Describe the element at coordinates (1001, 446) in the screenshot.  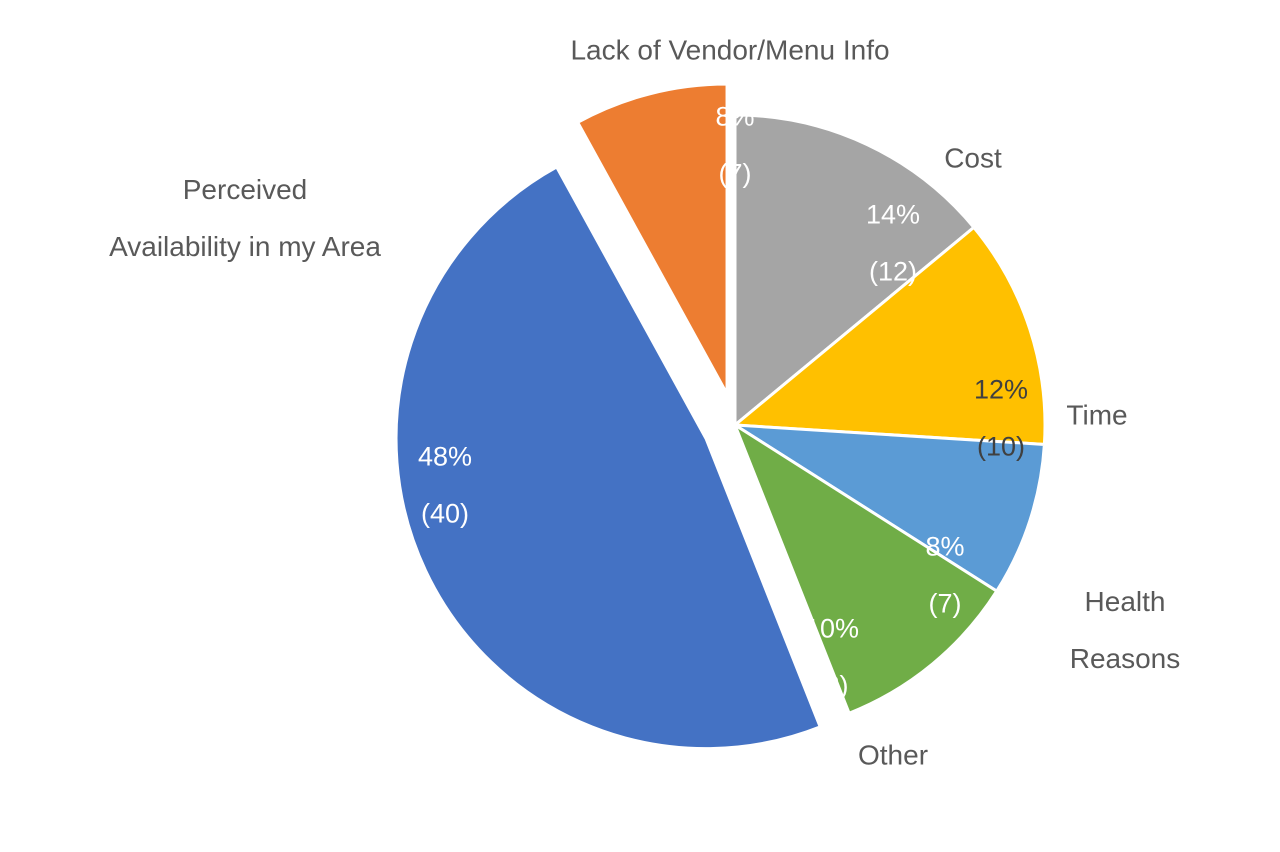
I see `count-label: (10)` at that location.